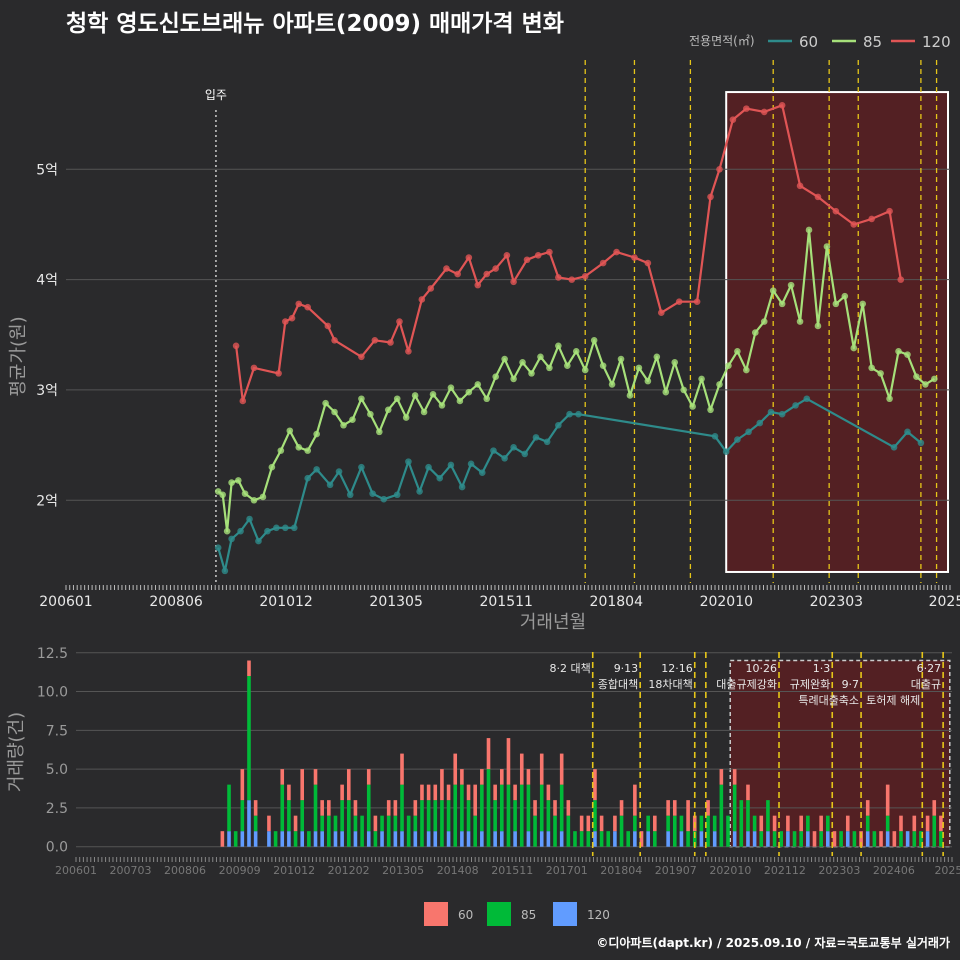 Image resolution: width=960 pixels, height=960 pixels. I want to click on y-tick-label: 2억, so click(47, 501).